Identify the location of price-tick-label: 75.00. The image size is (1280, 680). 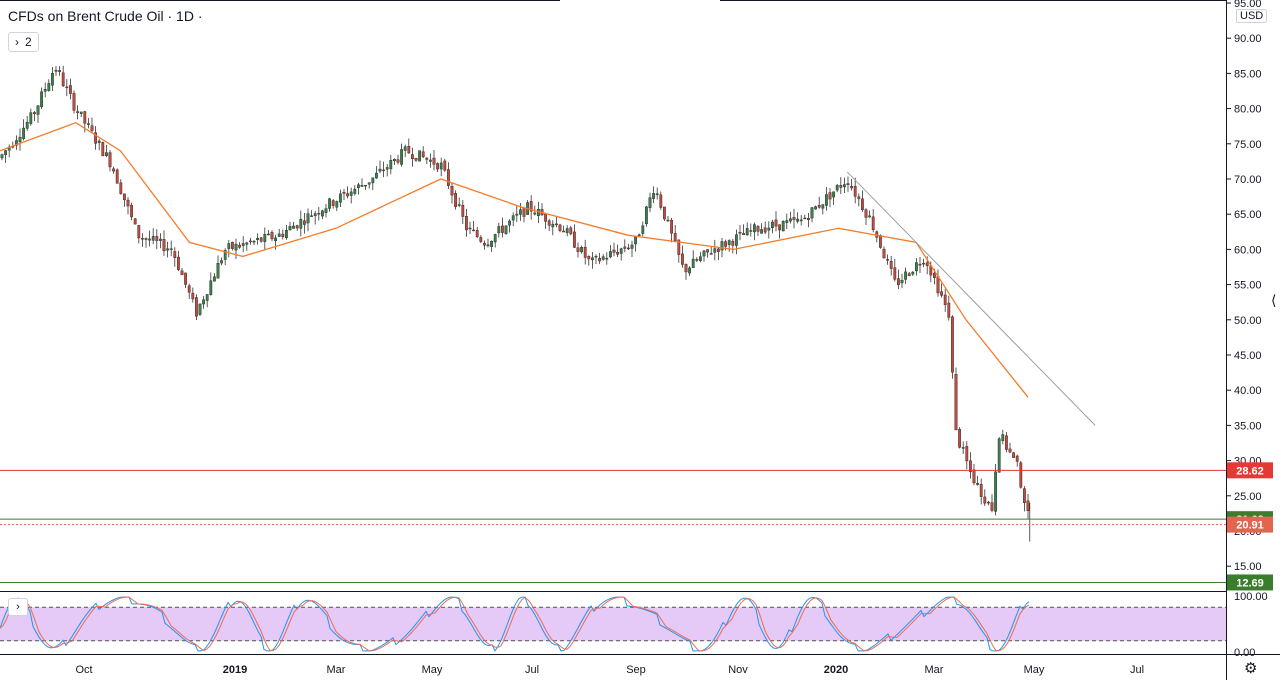
(1248, 145).